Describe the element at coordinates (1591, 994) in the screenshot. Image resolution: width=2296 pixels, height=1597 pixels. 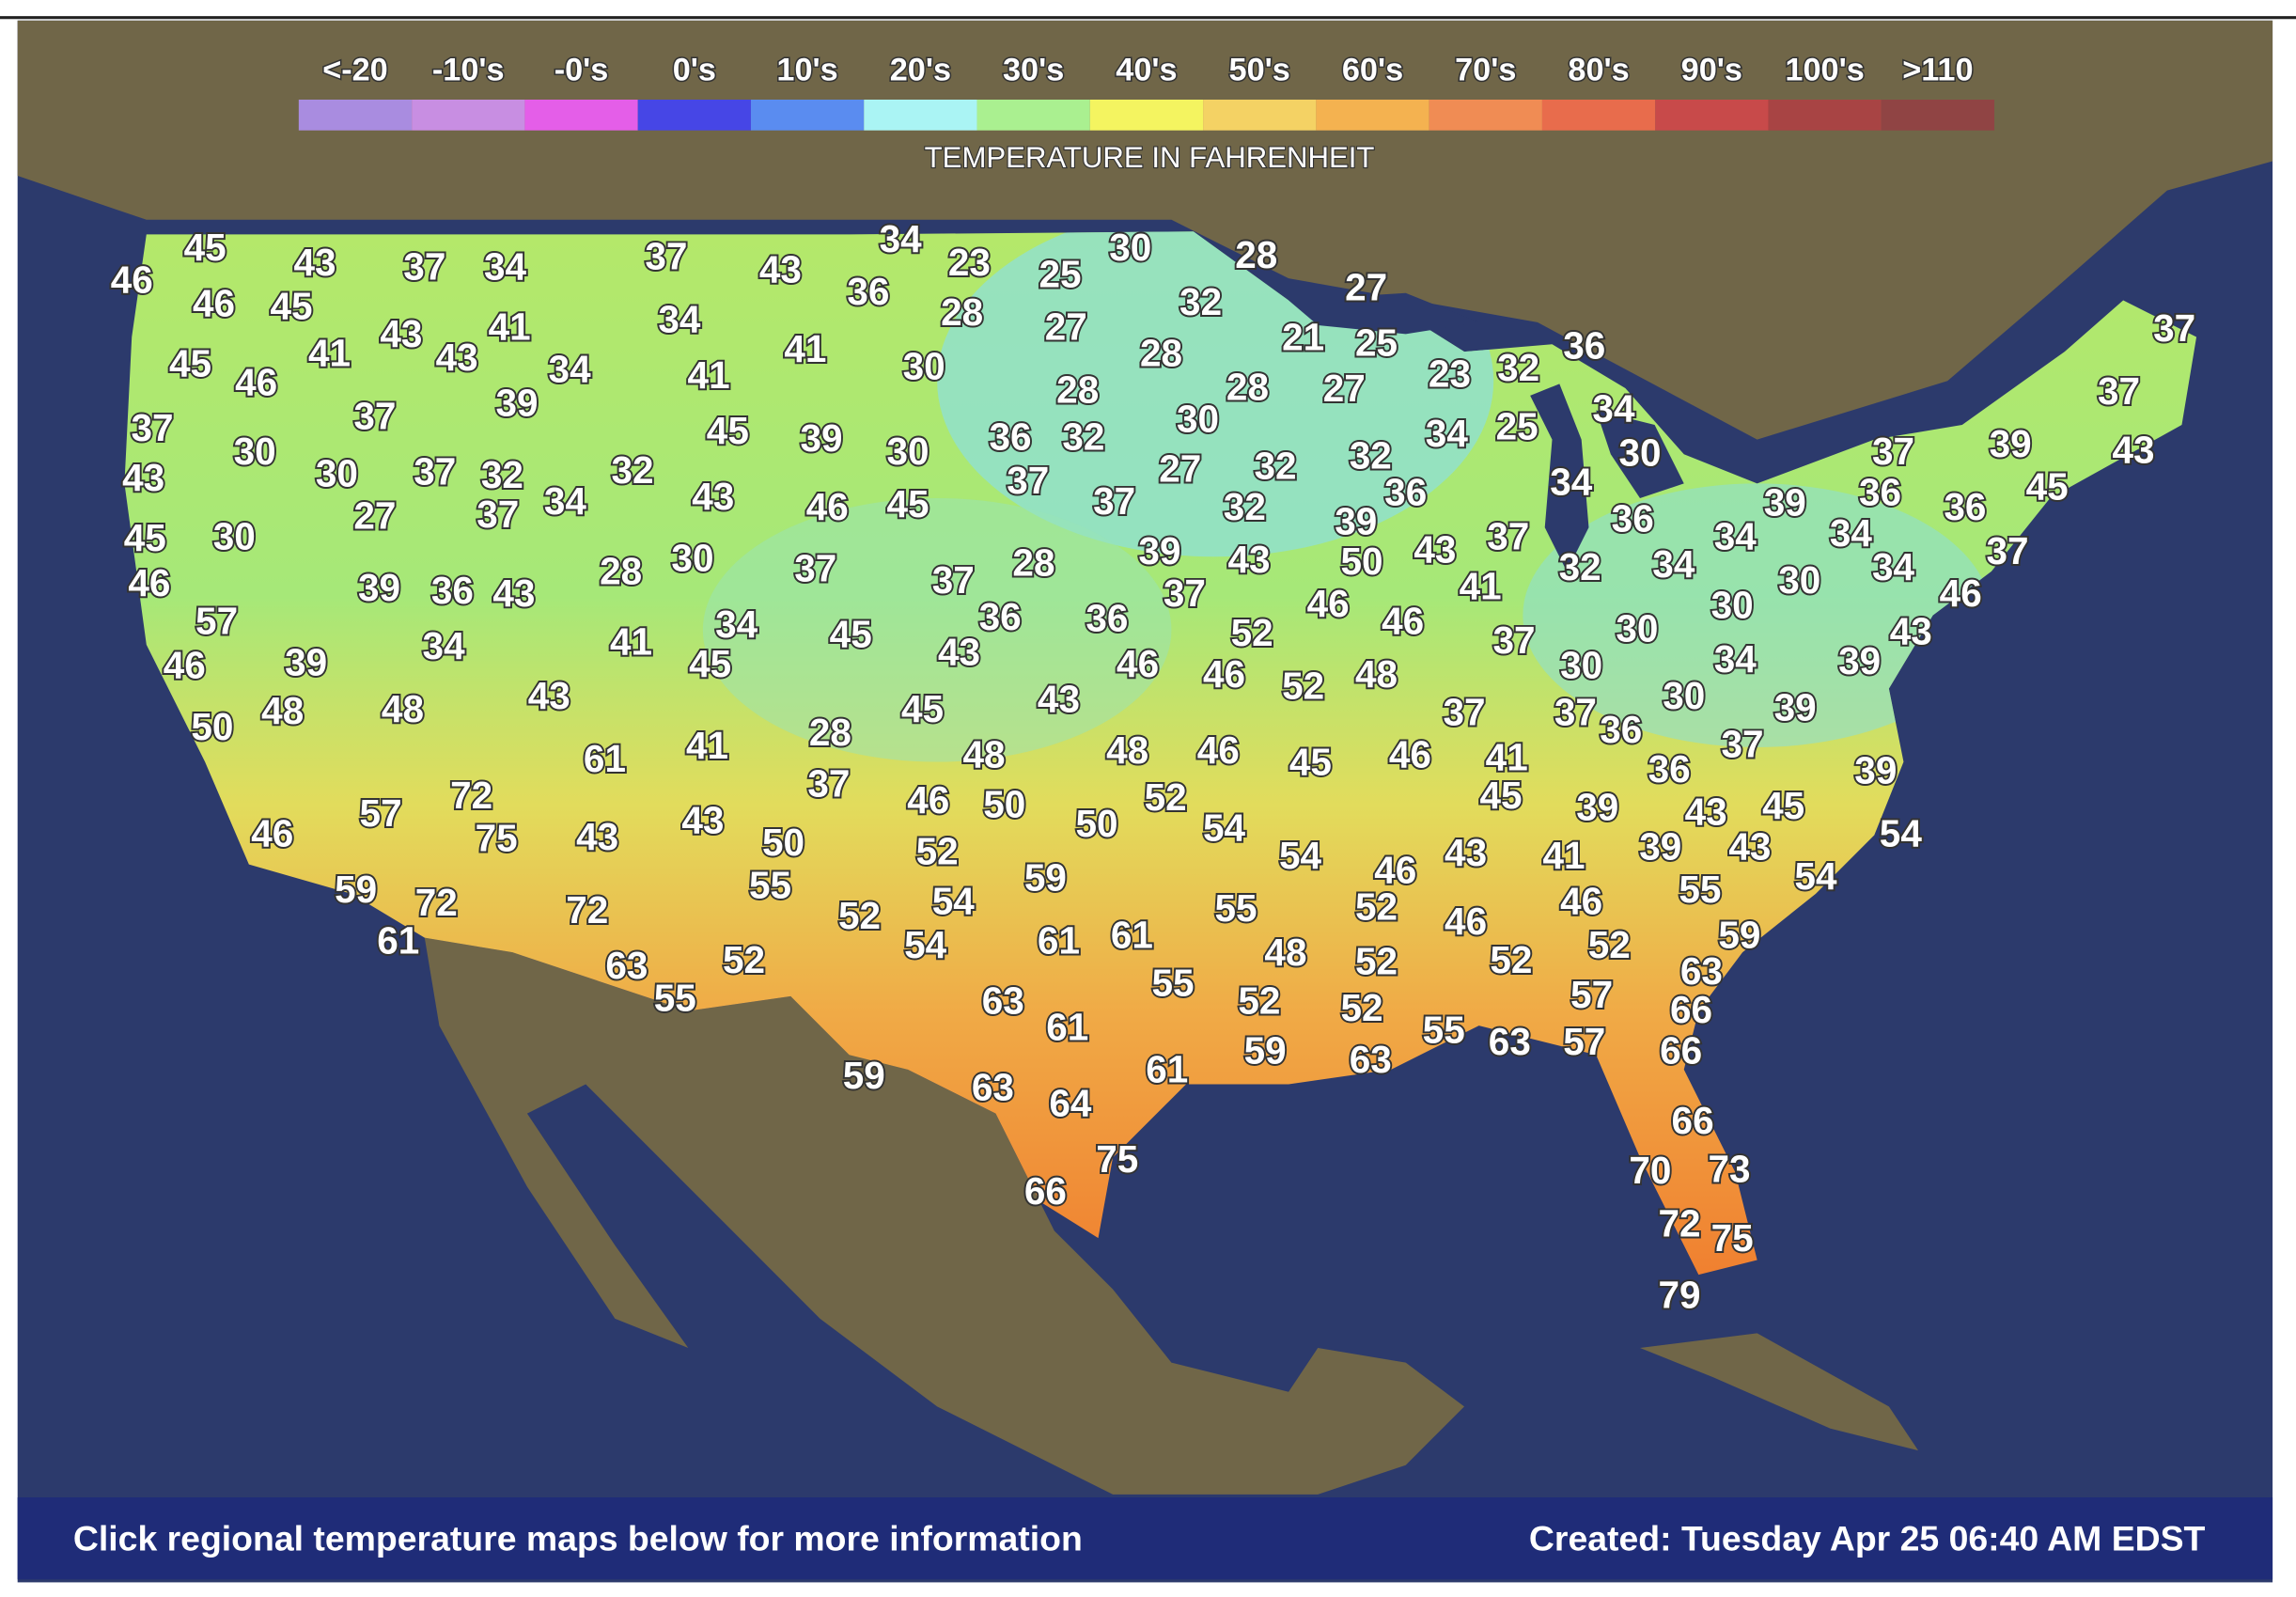
I see `temperature-label: 57` at that location.